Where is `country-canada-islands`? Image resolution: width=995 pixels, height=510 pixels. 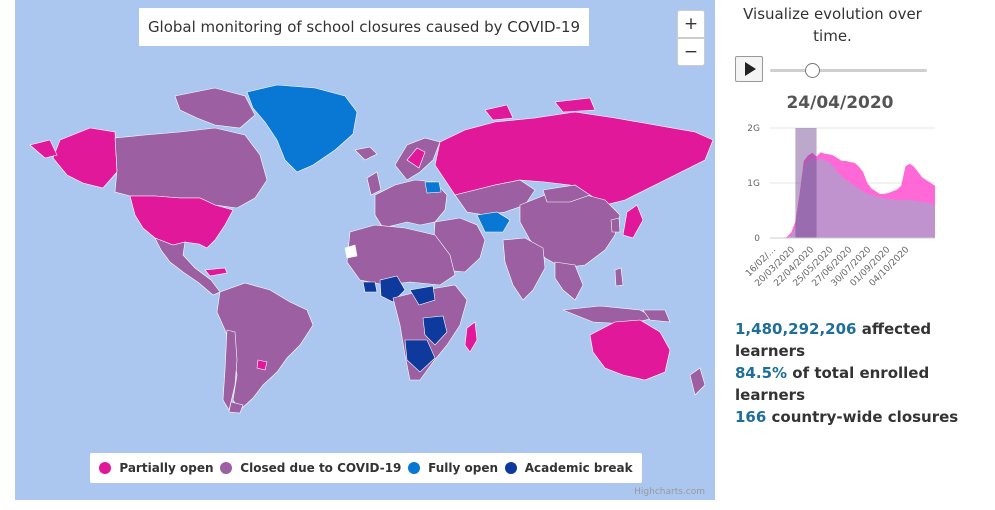 country-canada-islands is located at coordinates (215, 108).